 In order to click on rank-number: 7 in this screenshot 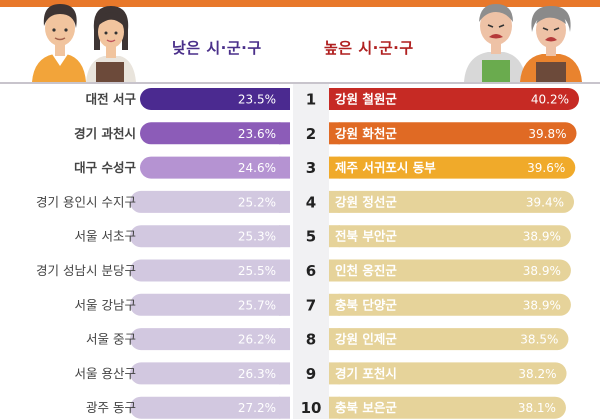, I will do `click(311, 305)`.